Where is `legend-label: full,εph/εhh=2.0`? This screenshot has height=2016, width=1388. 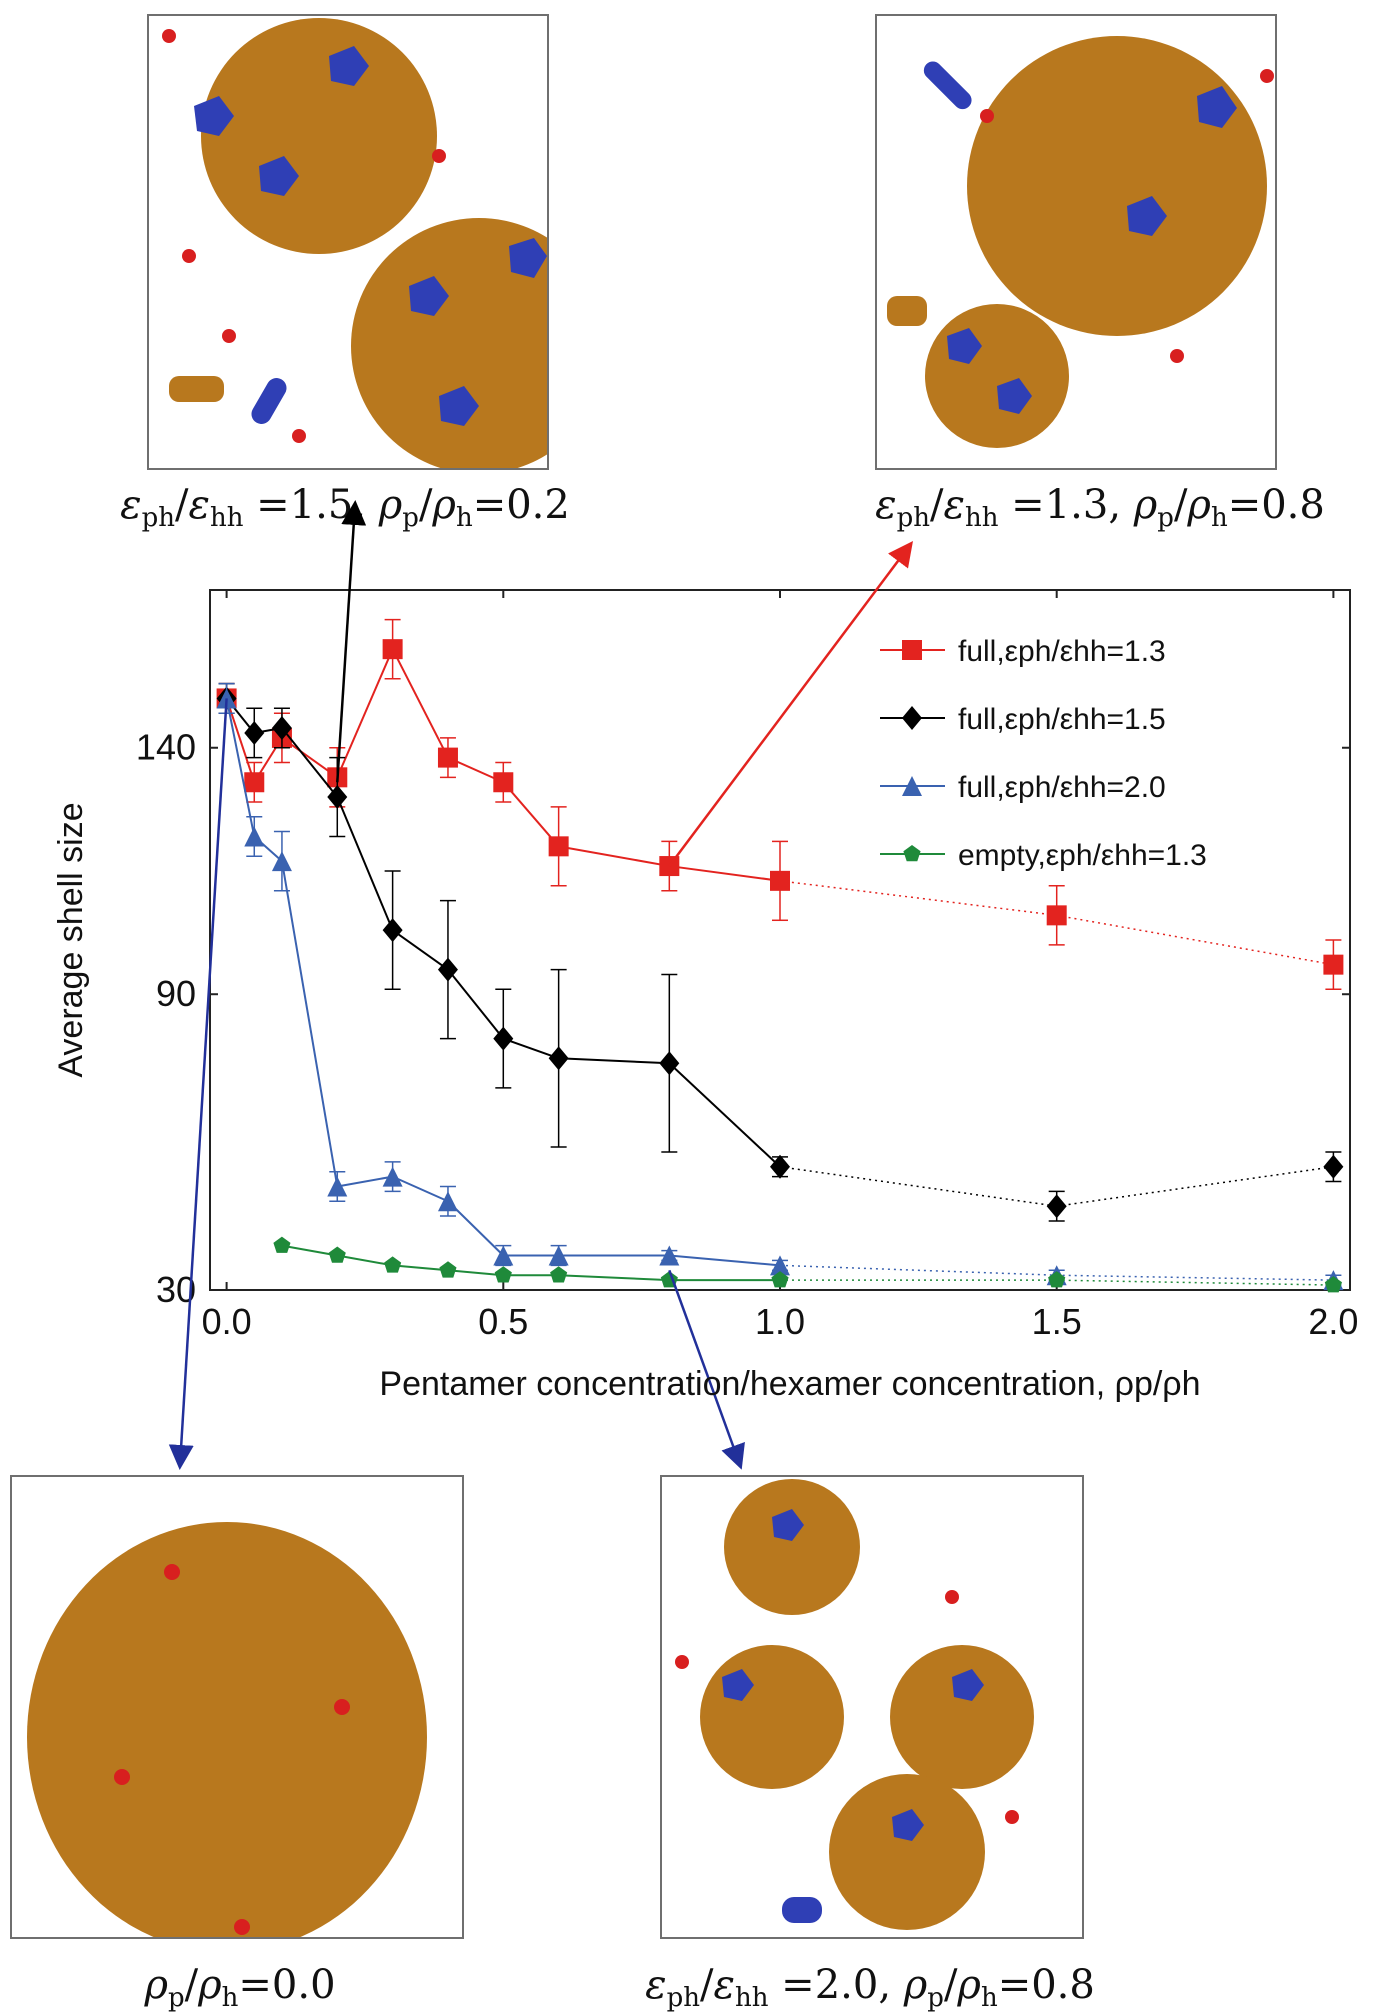
legend-label: full,εph/εhh=2.0 is located at coordinates (1062, 787).